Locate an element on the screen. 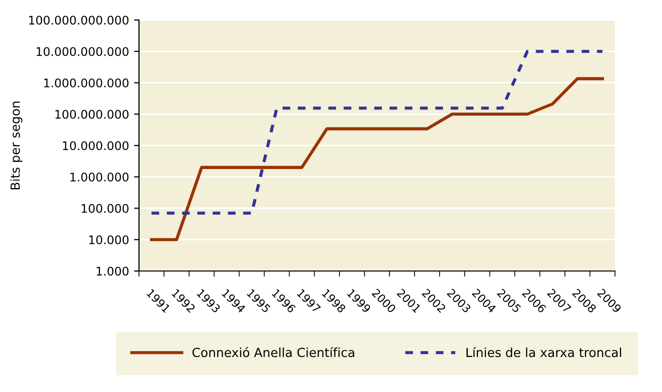 This screenshot has width=662, height=392. y-tick-label: 1.000.000 is located at coordinates (99, 177).